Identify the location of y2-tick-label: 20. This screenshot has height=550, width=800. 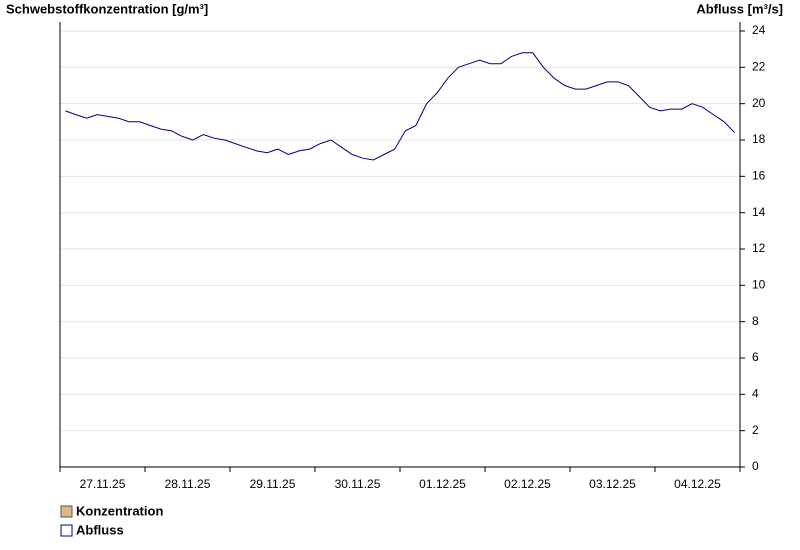
(759, 103).